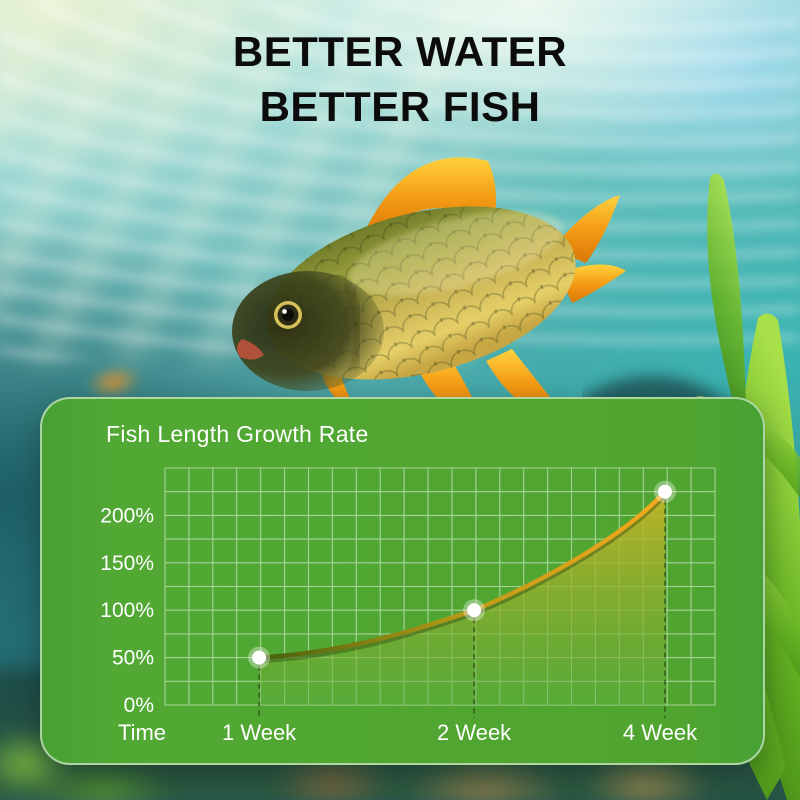 The height and width of the screenshot is (800, 800). Describe the element at coordinates (400, 106) in the screenshot. I see `hero-title-line2: BETTER FISH` at that location.